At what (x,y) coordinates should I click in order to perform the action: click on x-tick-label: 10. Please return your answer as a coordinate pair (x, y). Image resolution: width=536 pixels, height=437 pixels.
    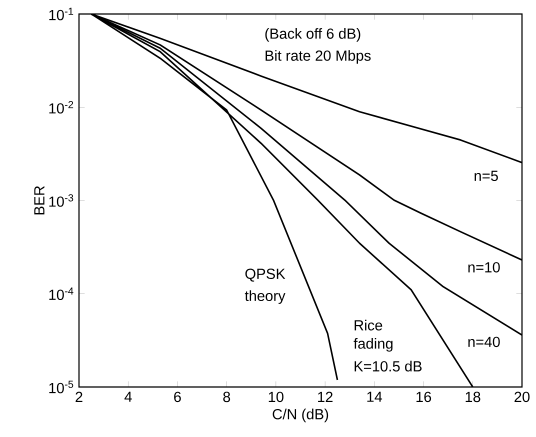
    Looking at the image, I should click on (276, 397).